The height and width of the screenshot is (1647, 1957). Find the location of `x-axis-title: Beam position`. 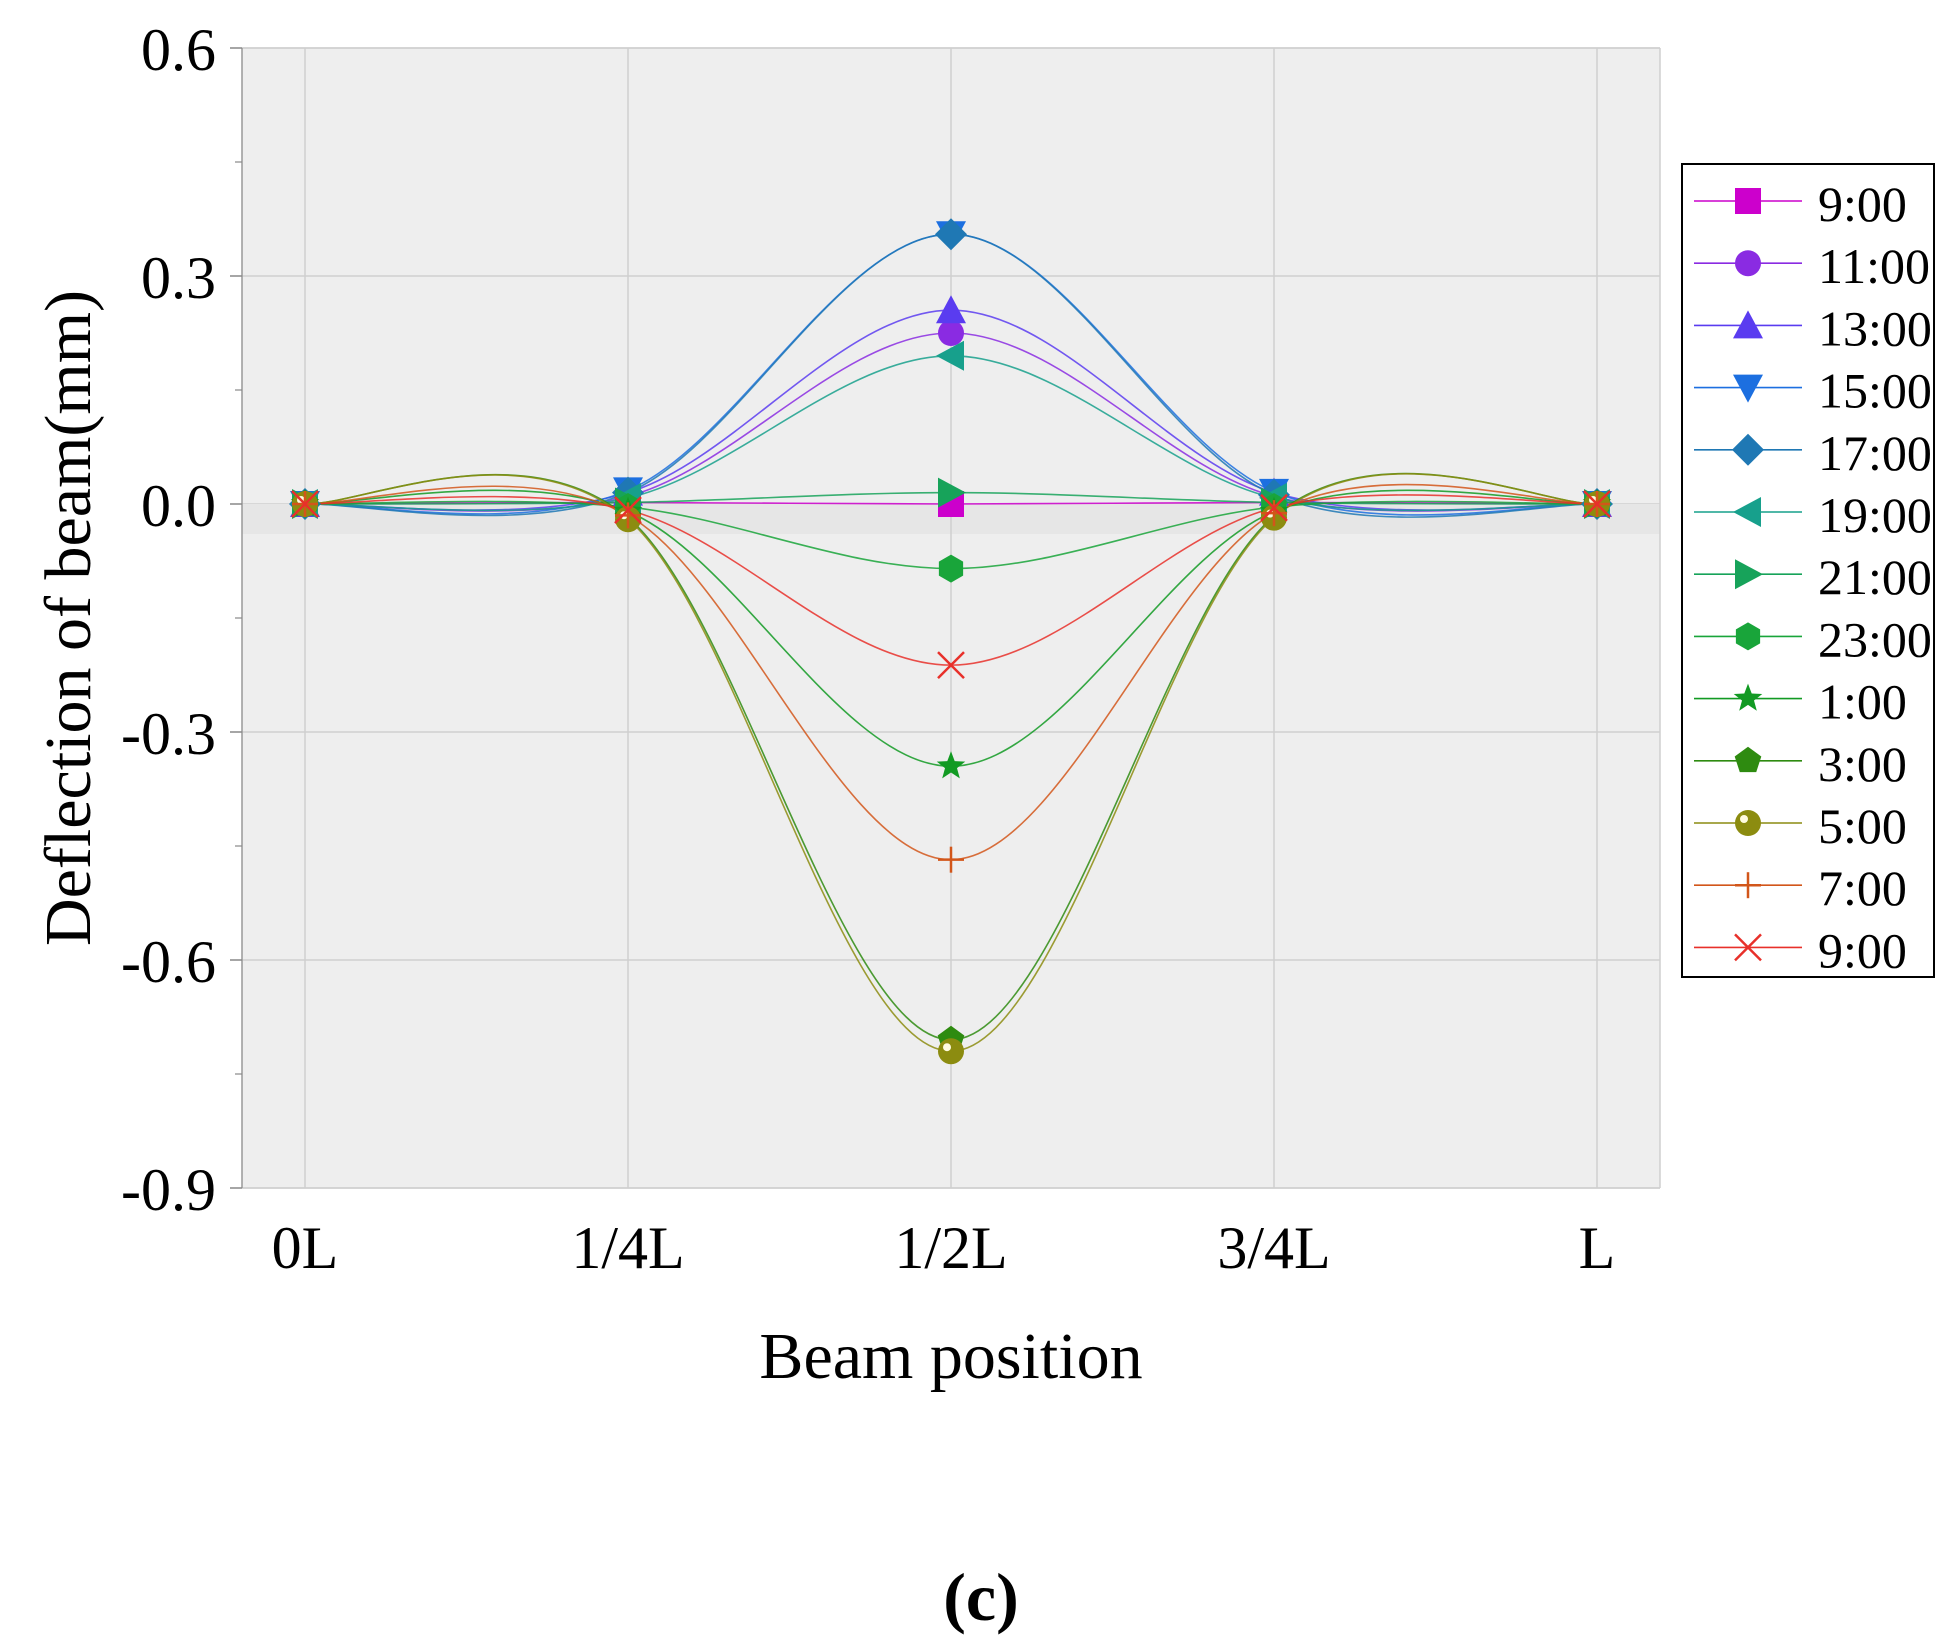

x-axis-title: Beam position is located at coordinates (950, 1356).